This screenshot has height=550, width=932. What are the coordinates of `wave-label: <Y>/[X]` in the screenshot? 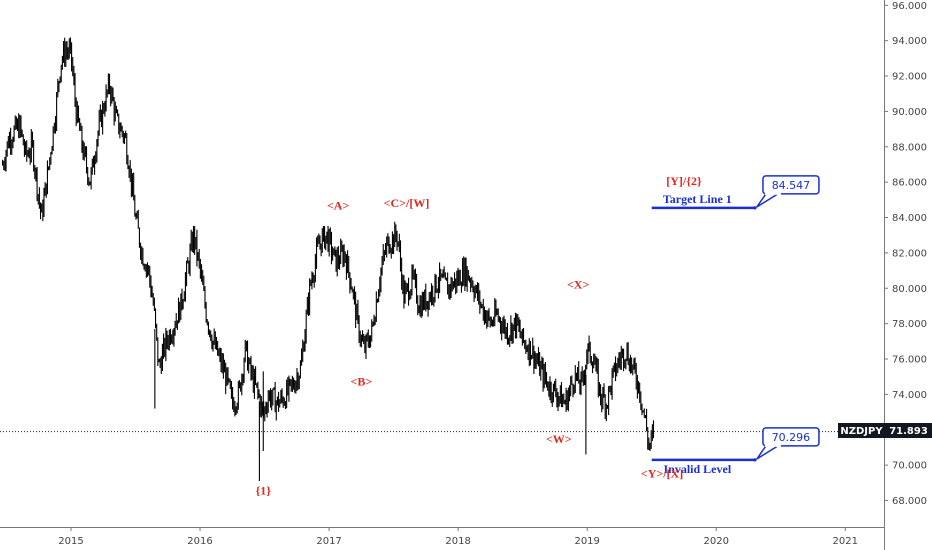 It's located at (662, 473).